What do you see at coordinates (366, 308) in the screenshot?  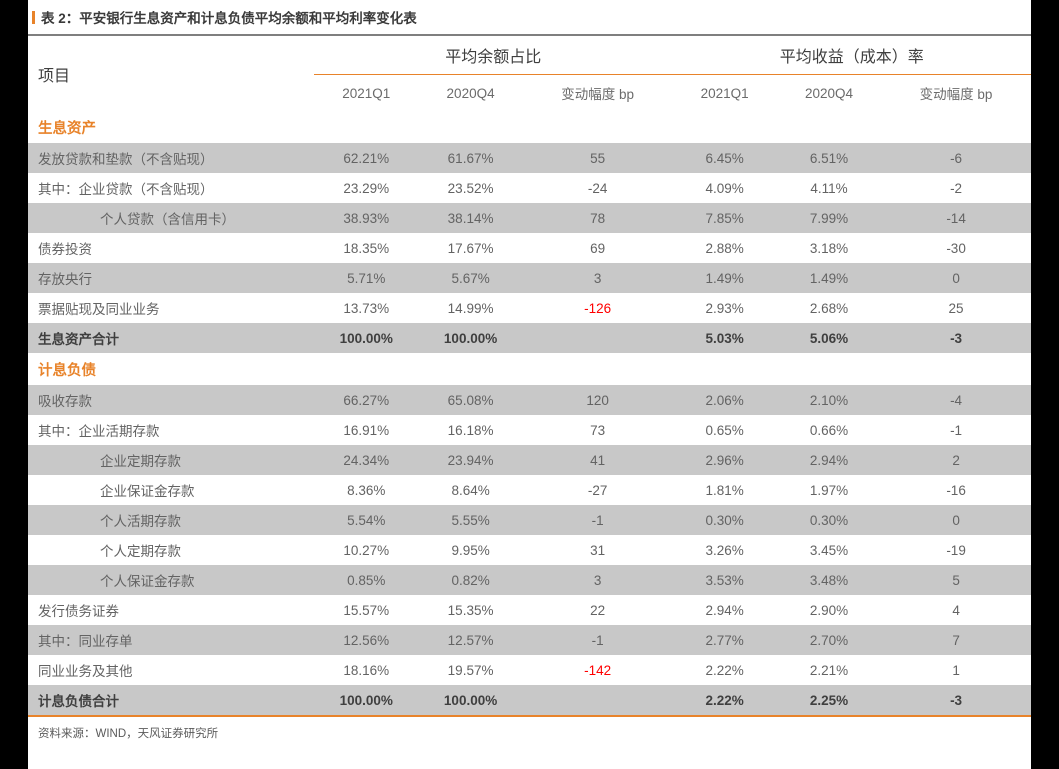 I see `cell-bal-2021q1: 13.73%` at bounding box center [366, 308].